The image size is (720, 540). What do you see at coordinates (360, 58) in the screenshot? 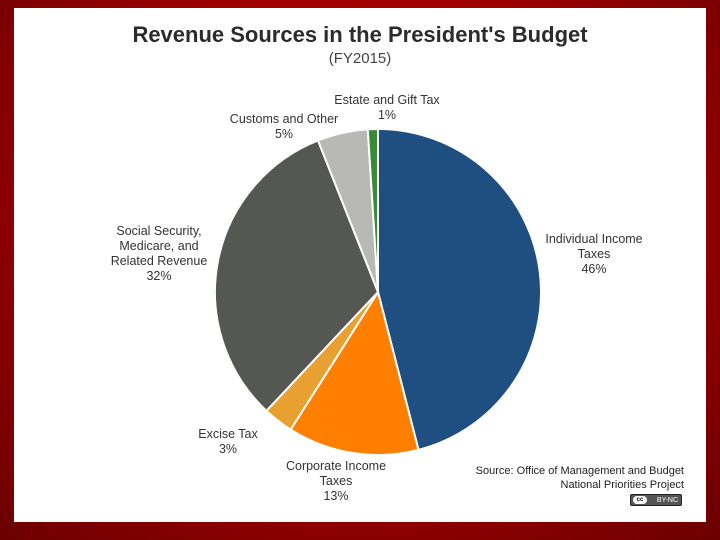
I see `chart-subtitle: (FY2015)` at bounding box center [360, 58].